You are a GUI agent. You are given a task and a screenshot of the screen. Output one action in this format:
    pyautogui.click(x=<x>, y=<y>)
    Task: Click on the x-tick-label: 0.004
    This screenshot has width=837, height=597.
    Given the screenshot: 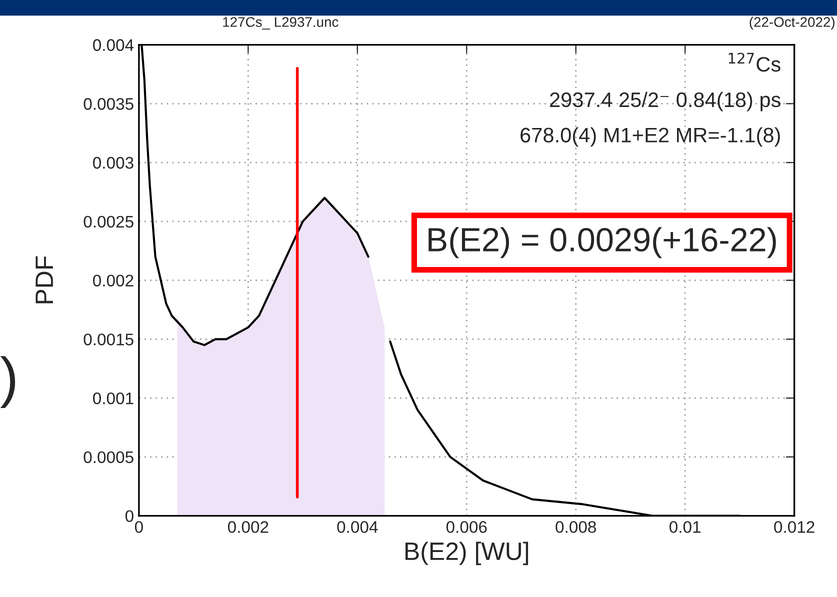 What is the action you would take?
    pyautogui.click(x=357, y=527)
    